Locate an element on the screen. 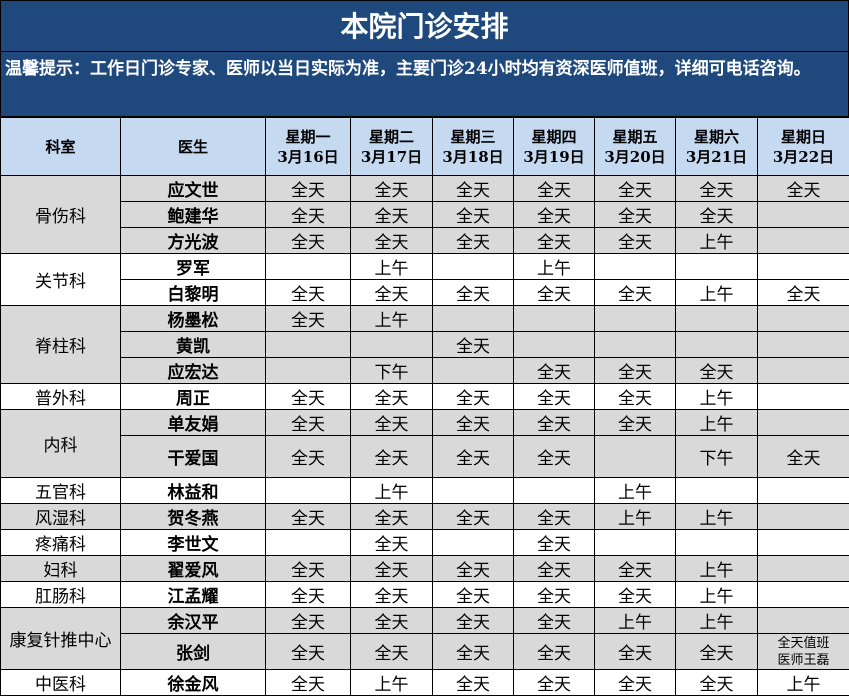  doctor-name: 干爱国 is located at coordinates (193, 457).